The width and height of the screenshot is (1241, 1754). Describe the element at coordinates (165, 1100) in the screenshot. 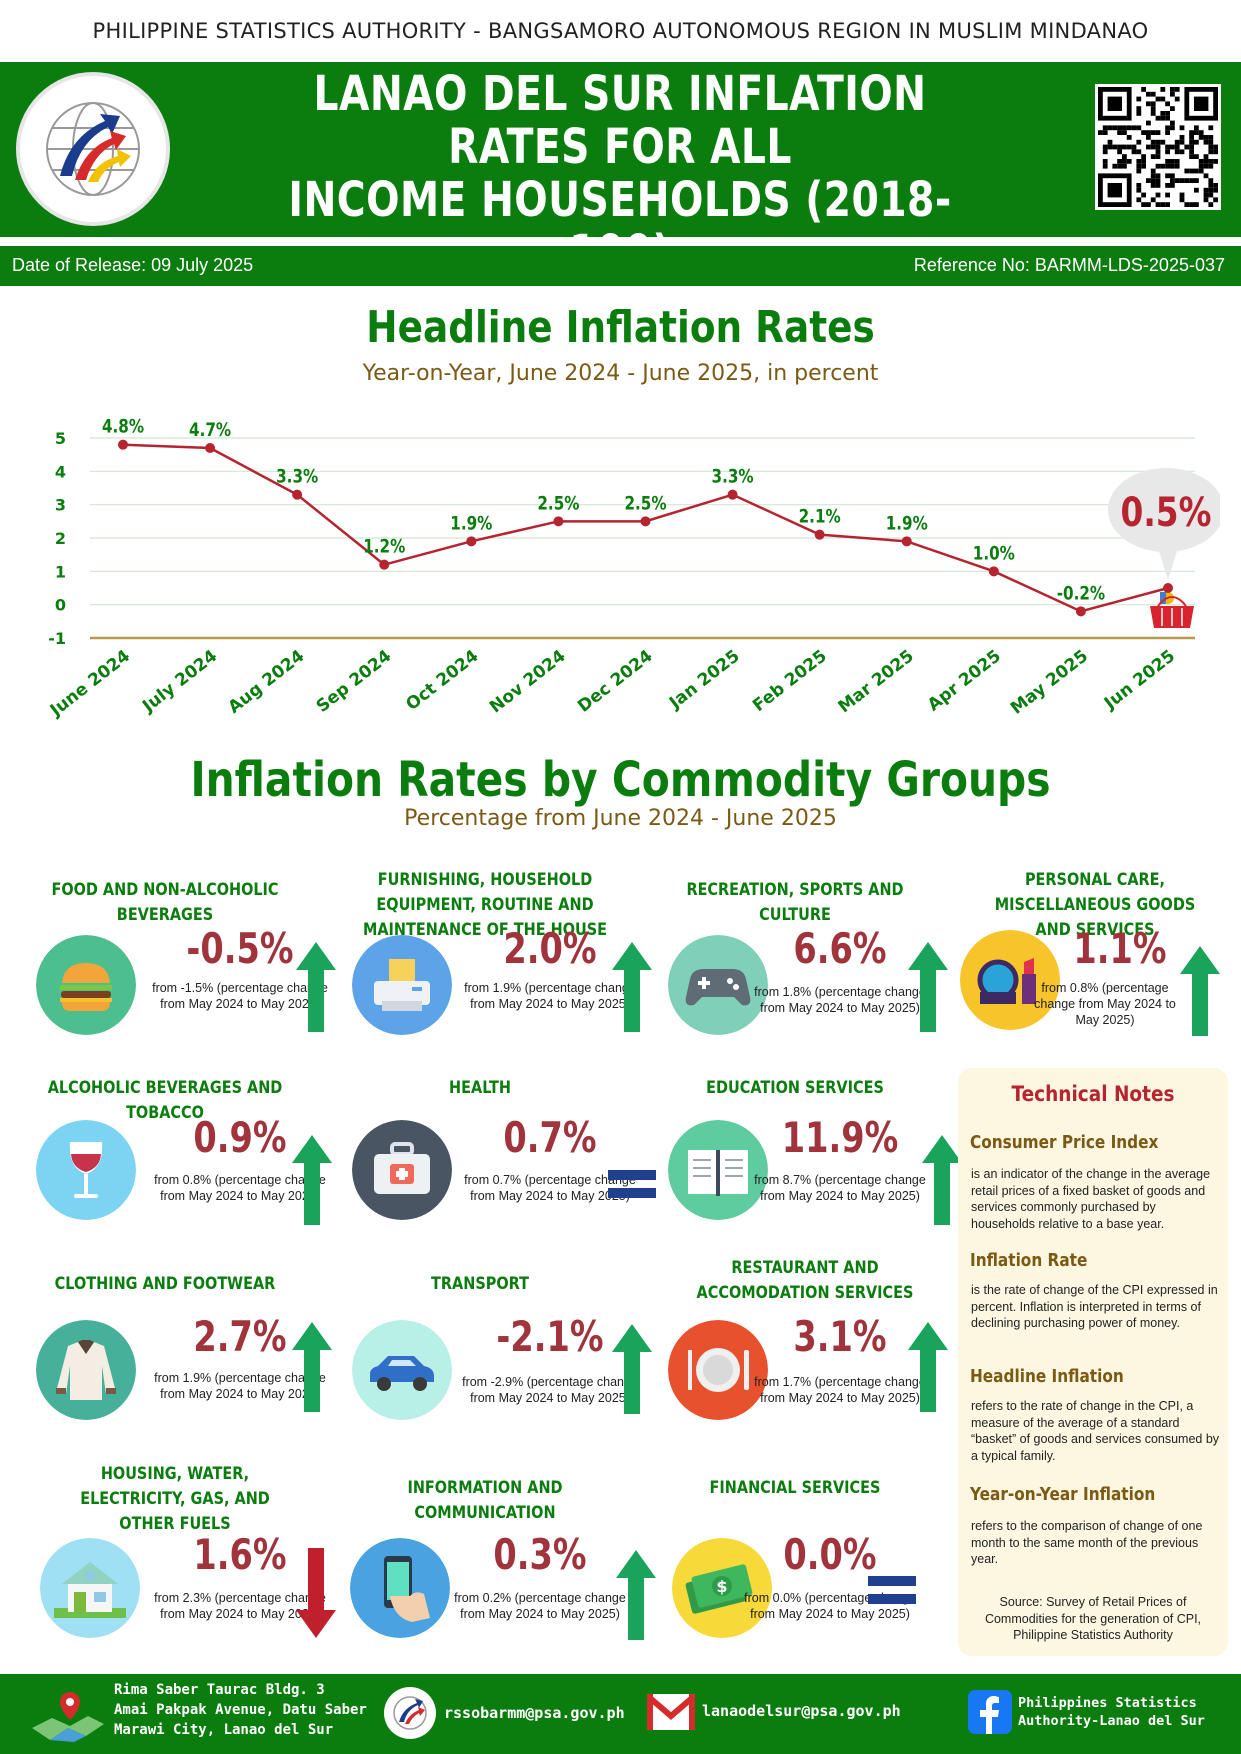

I see `commodity-title: ALCOHOLIC BEVERAGES AND TOBACCO` at that location.